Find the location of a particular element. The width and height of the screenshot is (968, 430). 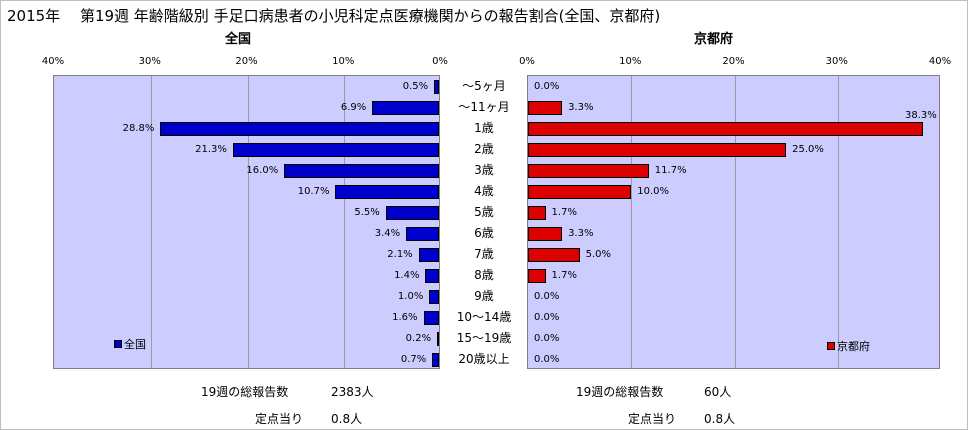

right-value-label: 10.0% is located at coordinates (653, 191).